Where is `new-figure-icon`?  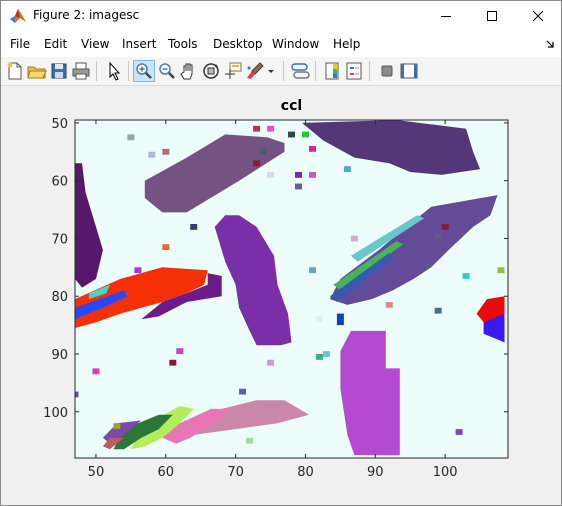
new-figure-icon is located at coordinates (14, 71).